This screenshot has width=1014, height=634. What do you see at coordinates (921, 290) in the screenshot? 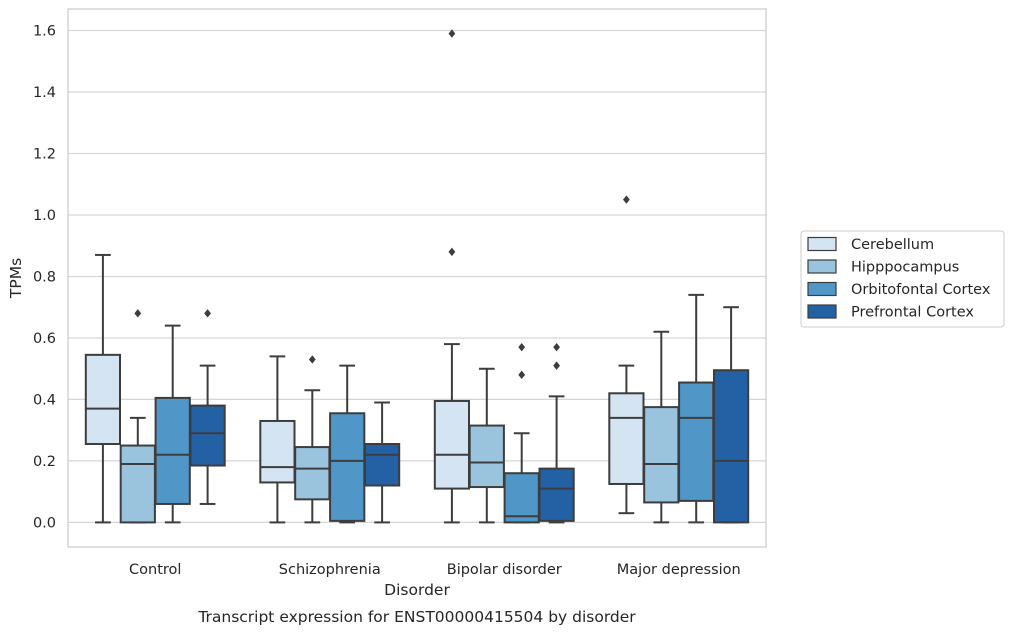
I see `legend-label: Orbitofontal Cortex` at bounding box center [921, 290].